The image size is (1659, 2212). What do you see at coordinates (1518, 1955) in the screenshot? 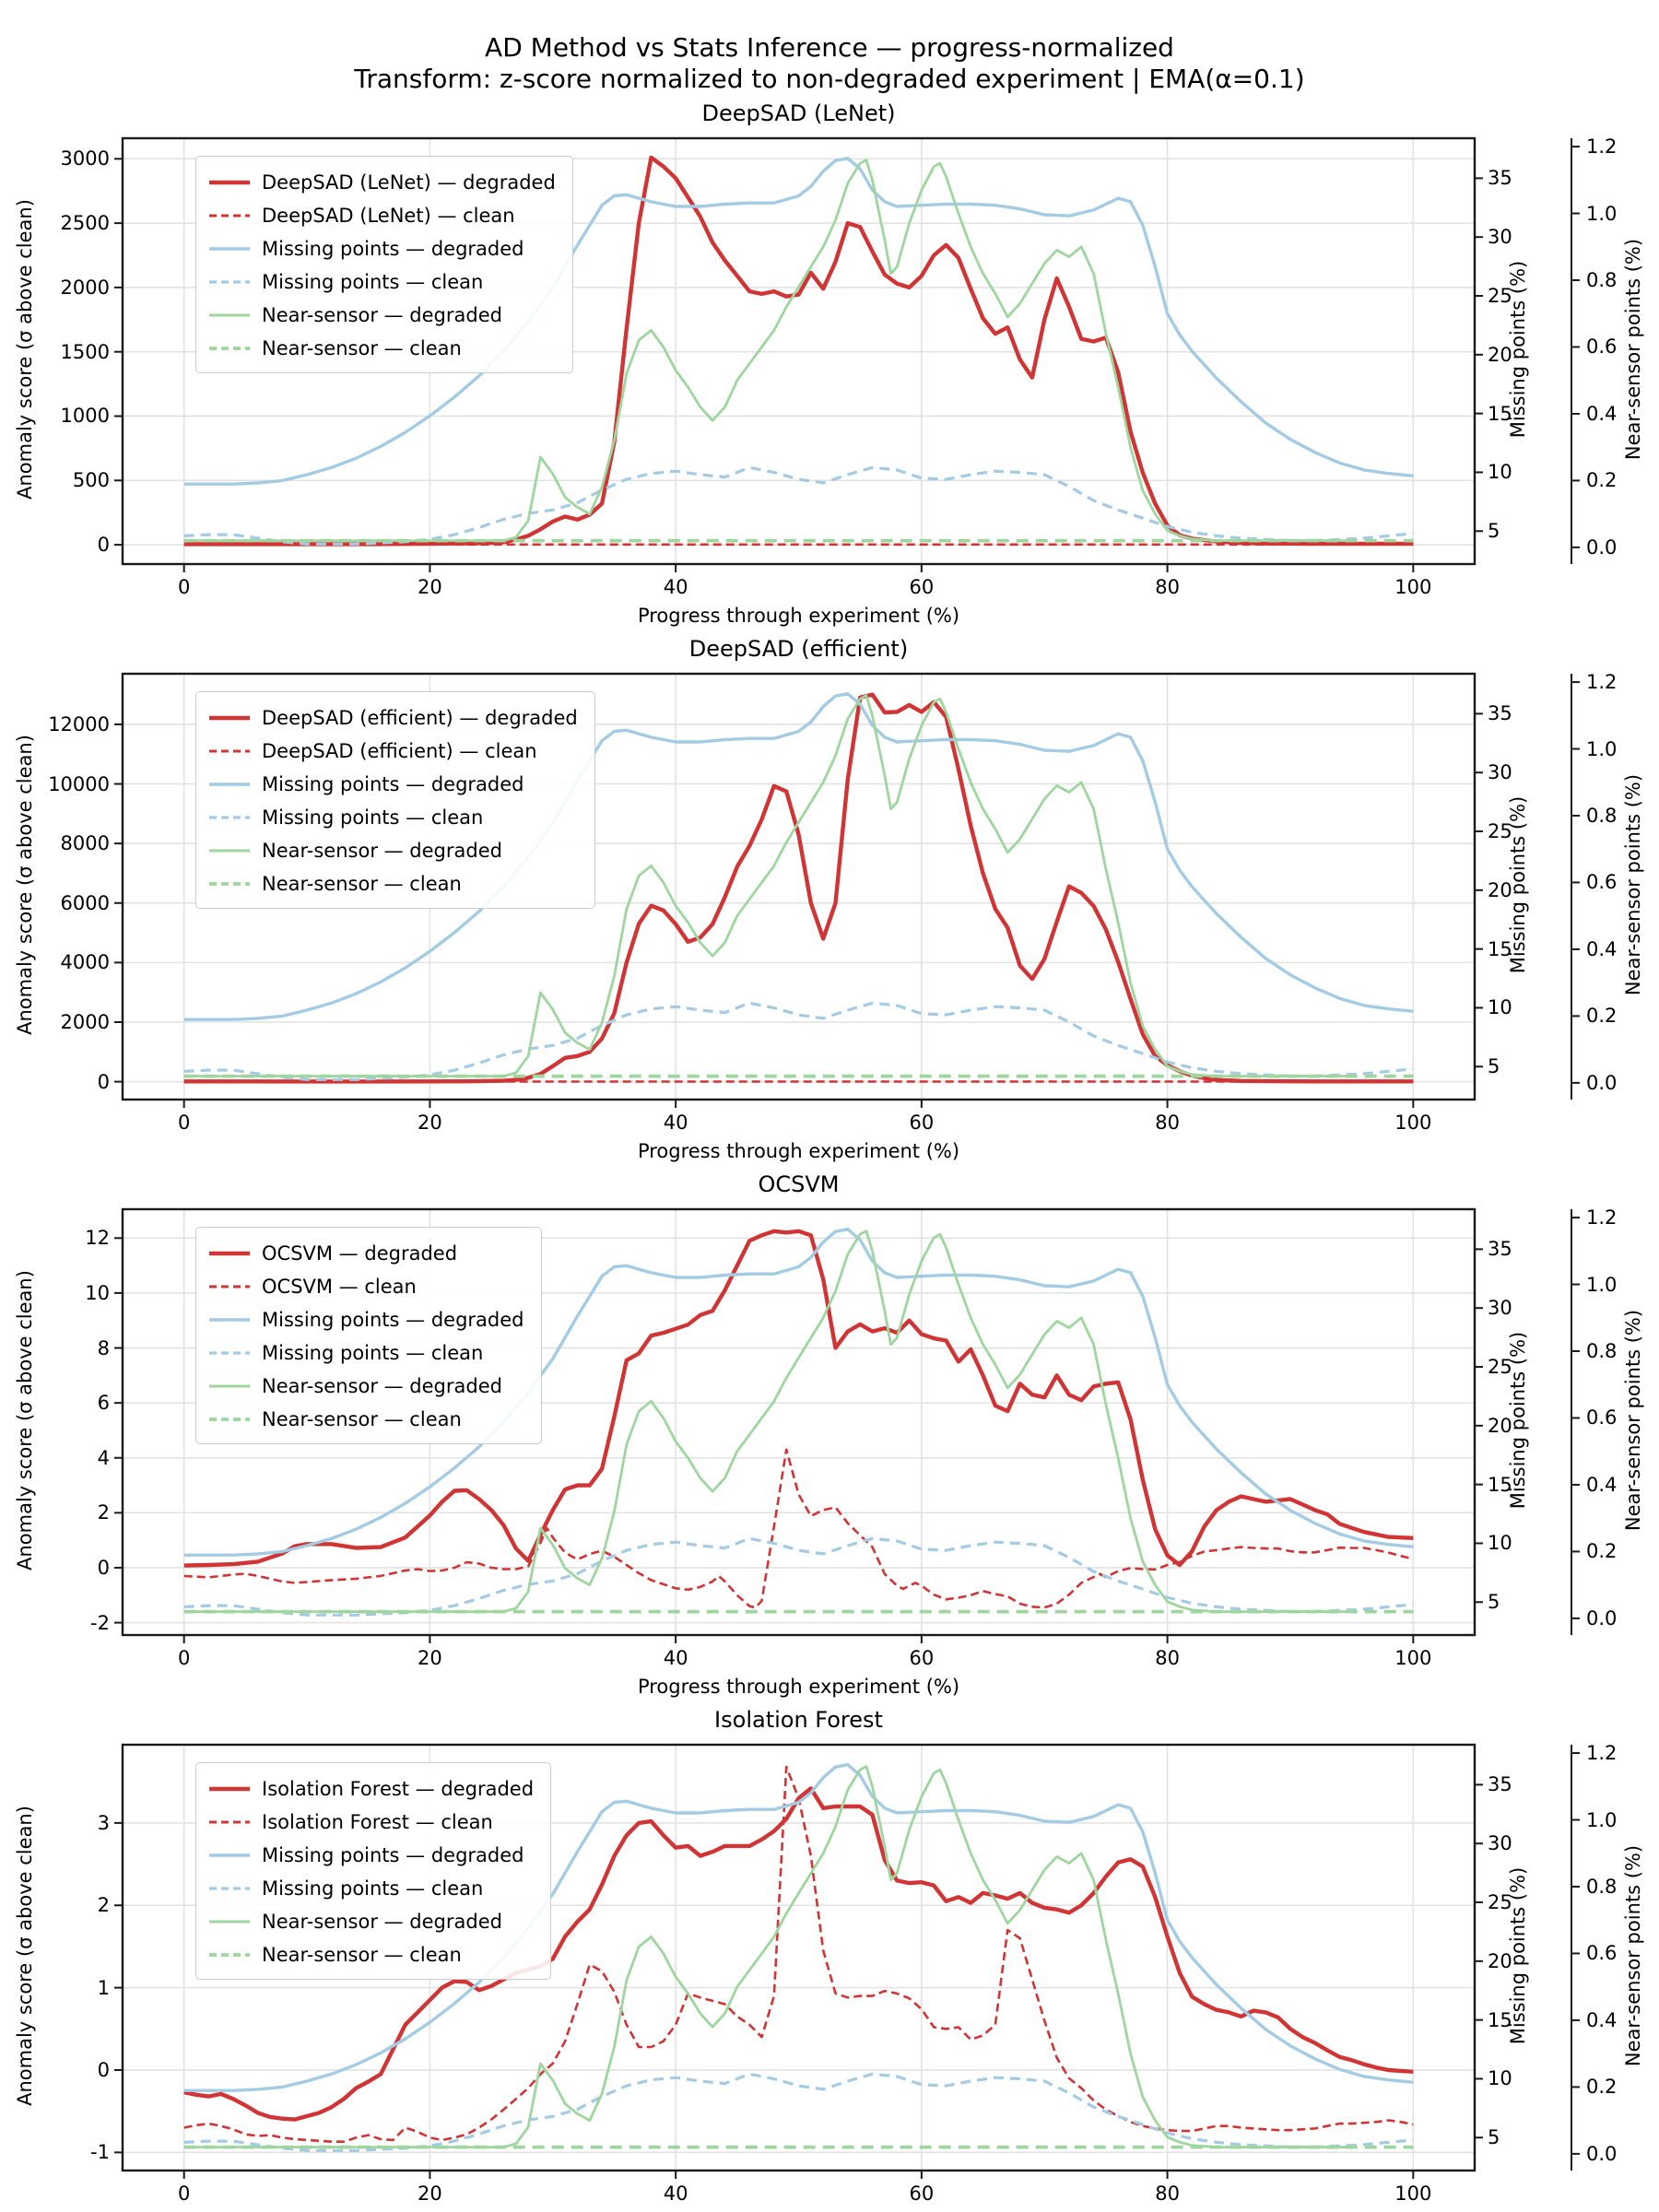
I see `y-axis-label-missing: Missing points (%)` at bounding box center [1518, 1955].